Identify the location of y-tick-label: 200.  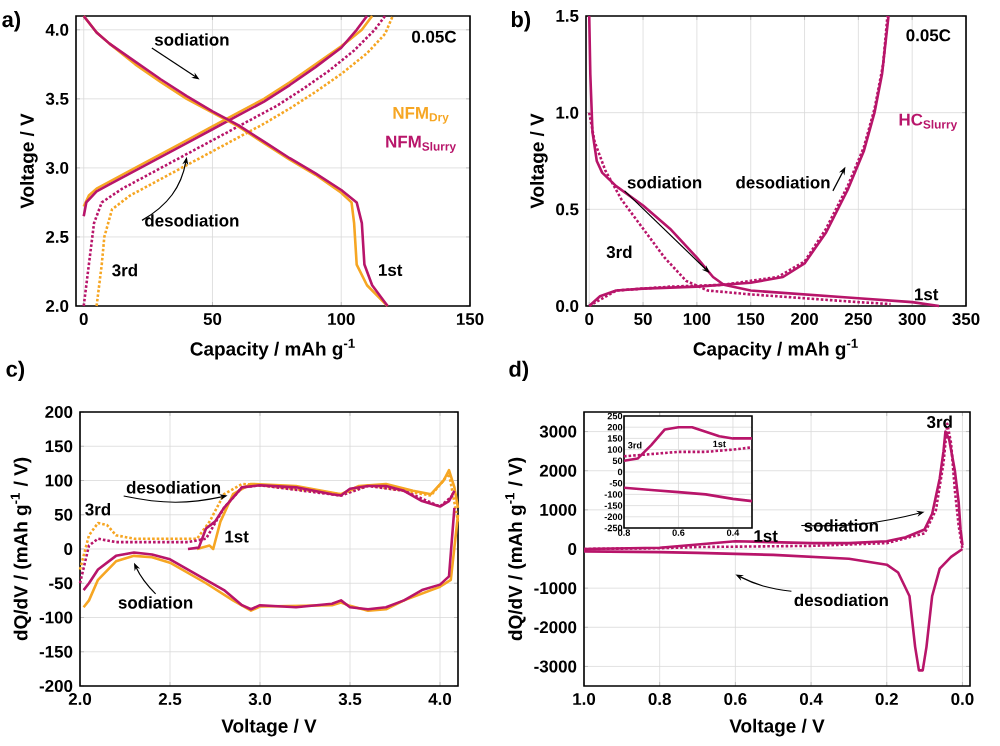
(59, 412).